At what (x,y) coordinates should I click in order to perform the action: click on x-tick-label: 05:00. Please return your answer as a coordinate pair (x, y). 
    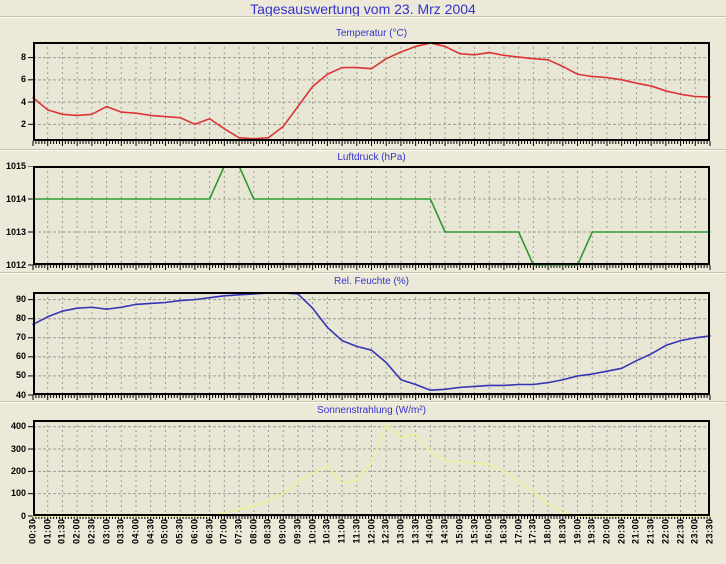
    Looking at the image, I should click on (164, 531).